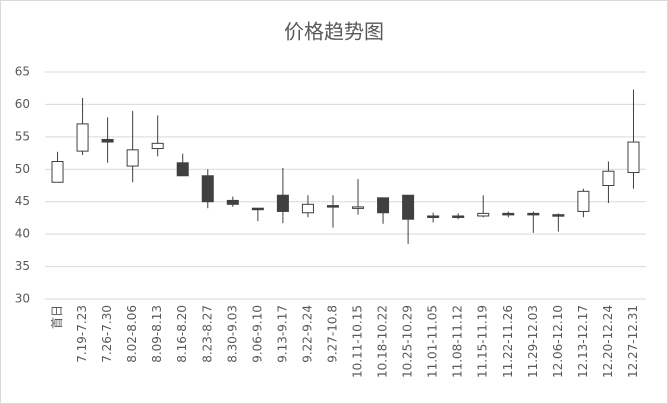  Describe the element at coordinates (334, 32) in the screenshot. I see `chart-title: 价格趋势图` at that location.